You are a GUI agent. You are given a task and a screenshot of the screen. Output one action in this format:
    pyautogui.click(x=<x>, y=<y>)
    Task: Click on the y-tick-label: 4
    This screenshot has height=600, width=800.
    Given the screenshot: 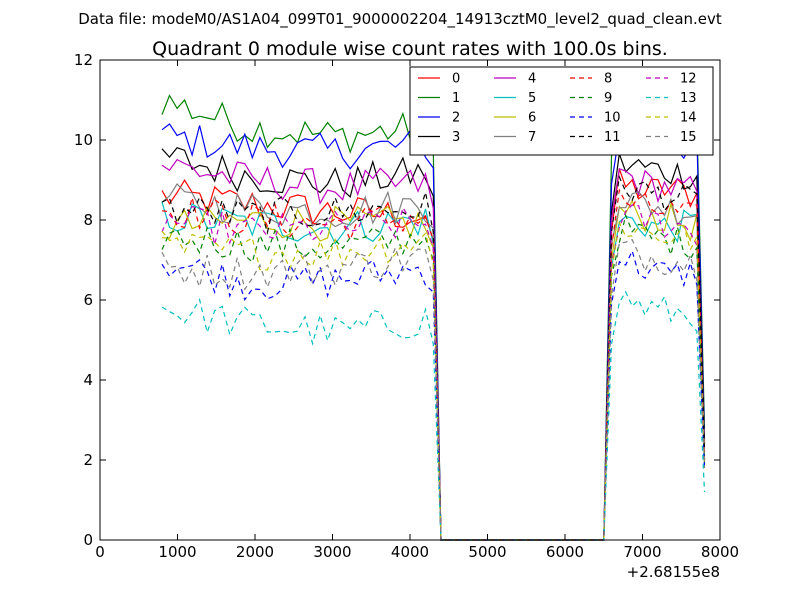 What is the action you would take?
    pyautogui.click(x=88, y=380)
    